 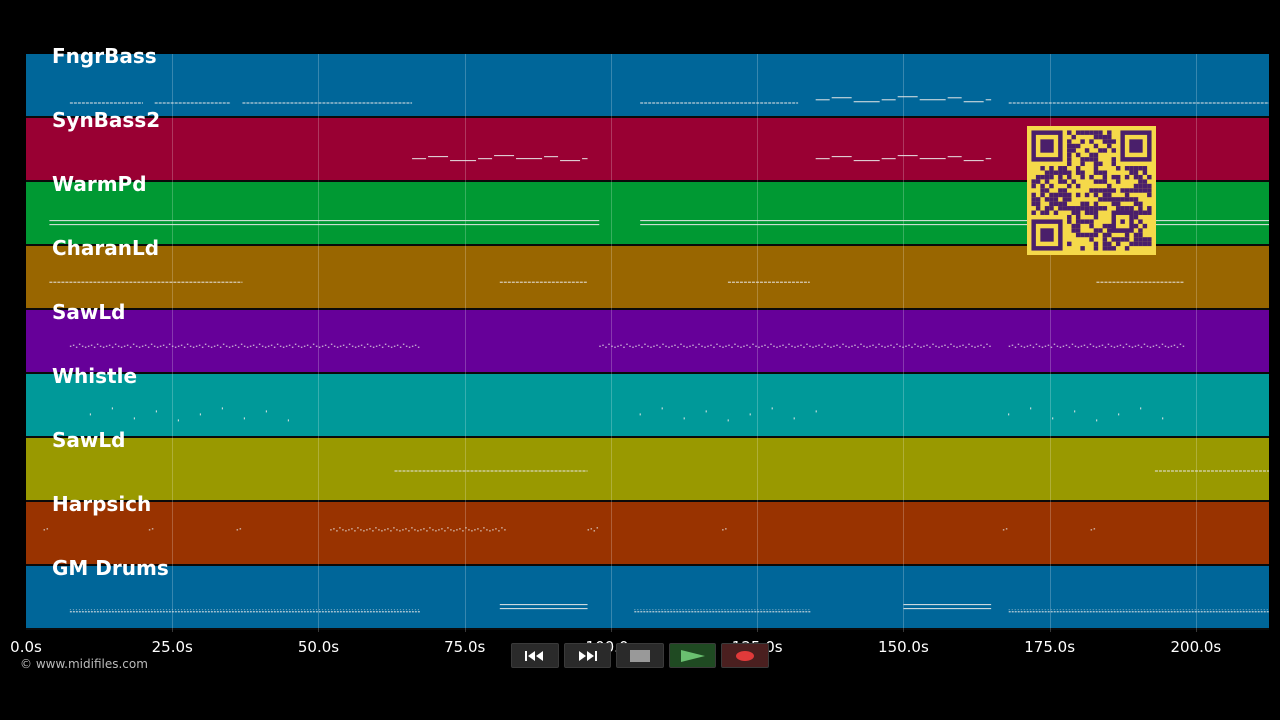 What do you see at coordinates (647, 529) in the screenshot?
I see `track-lane: Harpsich` at bounding box center [647, 529].